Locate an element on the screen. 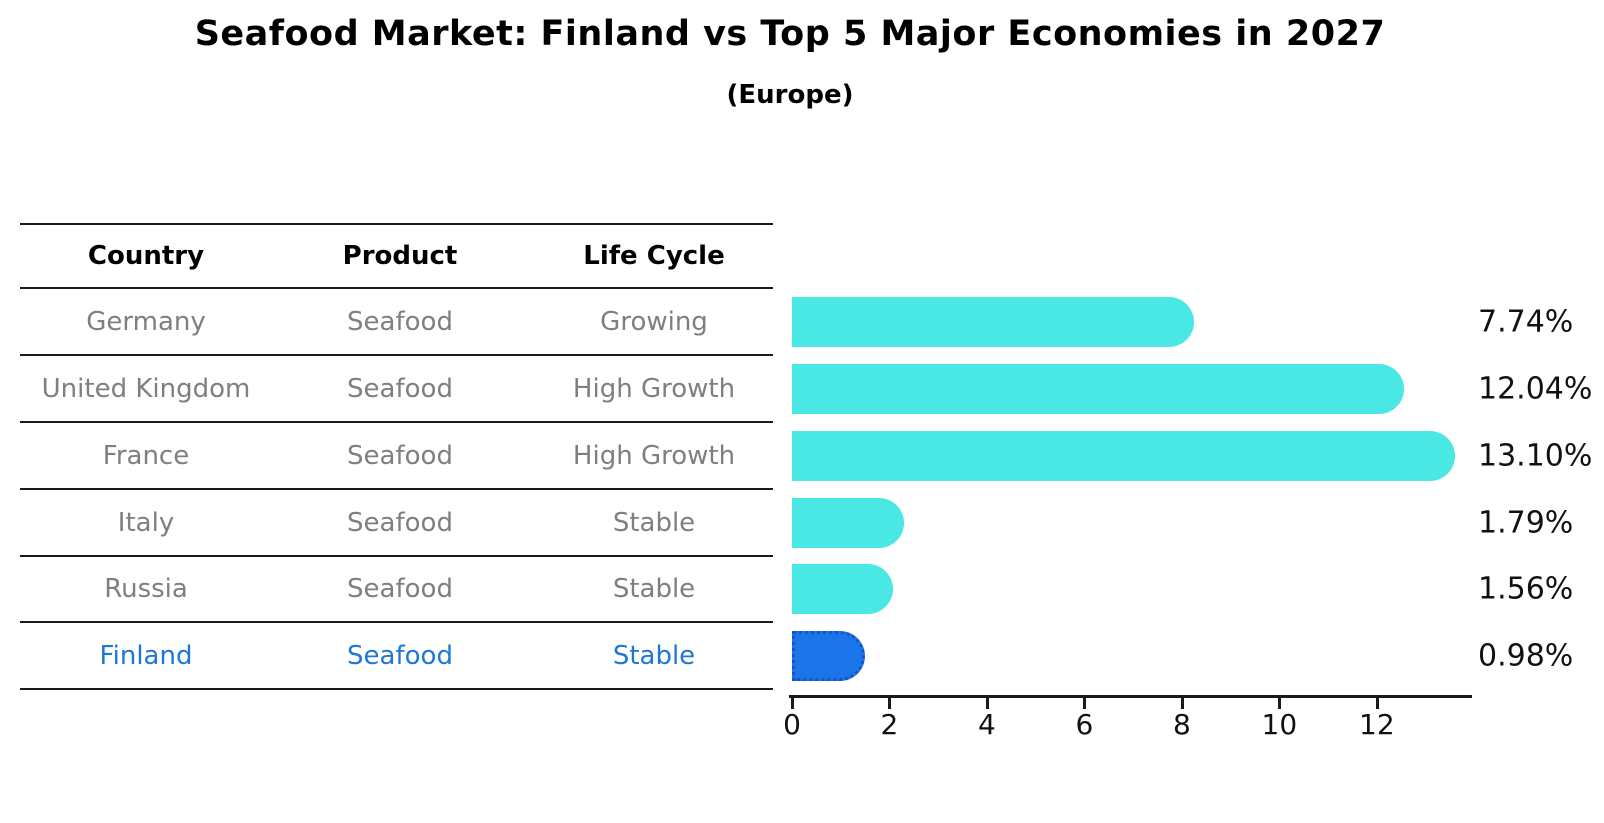 The image size is (1604, 823). bar-value-label: 1.56% is located at coordinates (1526, 589).